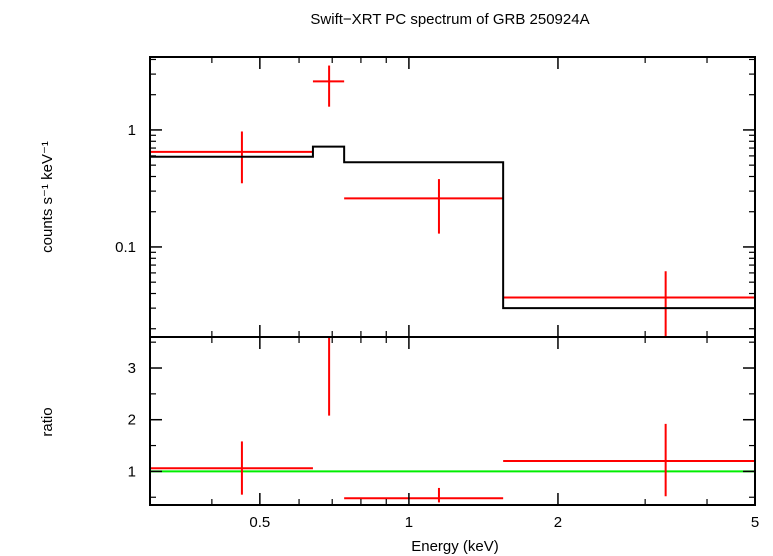 The image size is (773, 556). What do you see at coordinates (409, 522) in the screenshot?
I see `x-tick-label: 1` at bounding box center [409, 522].